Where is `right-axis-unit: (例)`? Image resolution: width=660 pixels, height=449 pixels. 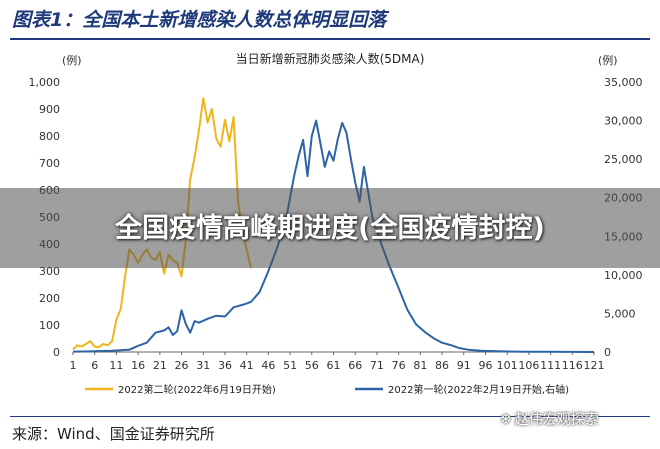 right-axis-unit: (例) is located at coordinates (608, 60).